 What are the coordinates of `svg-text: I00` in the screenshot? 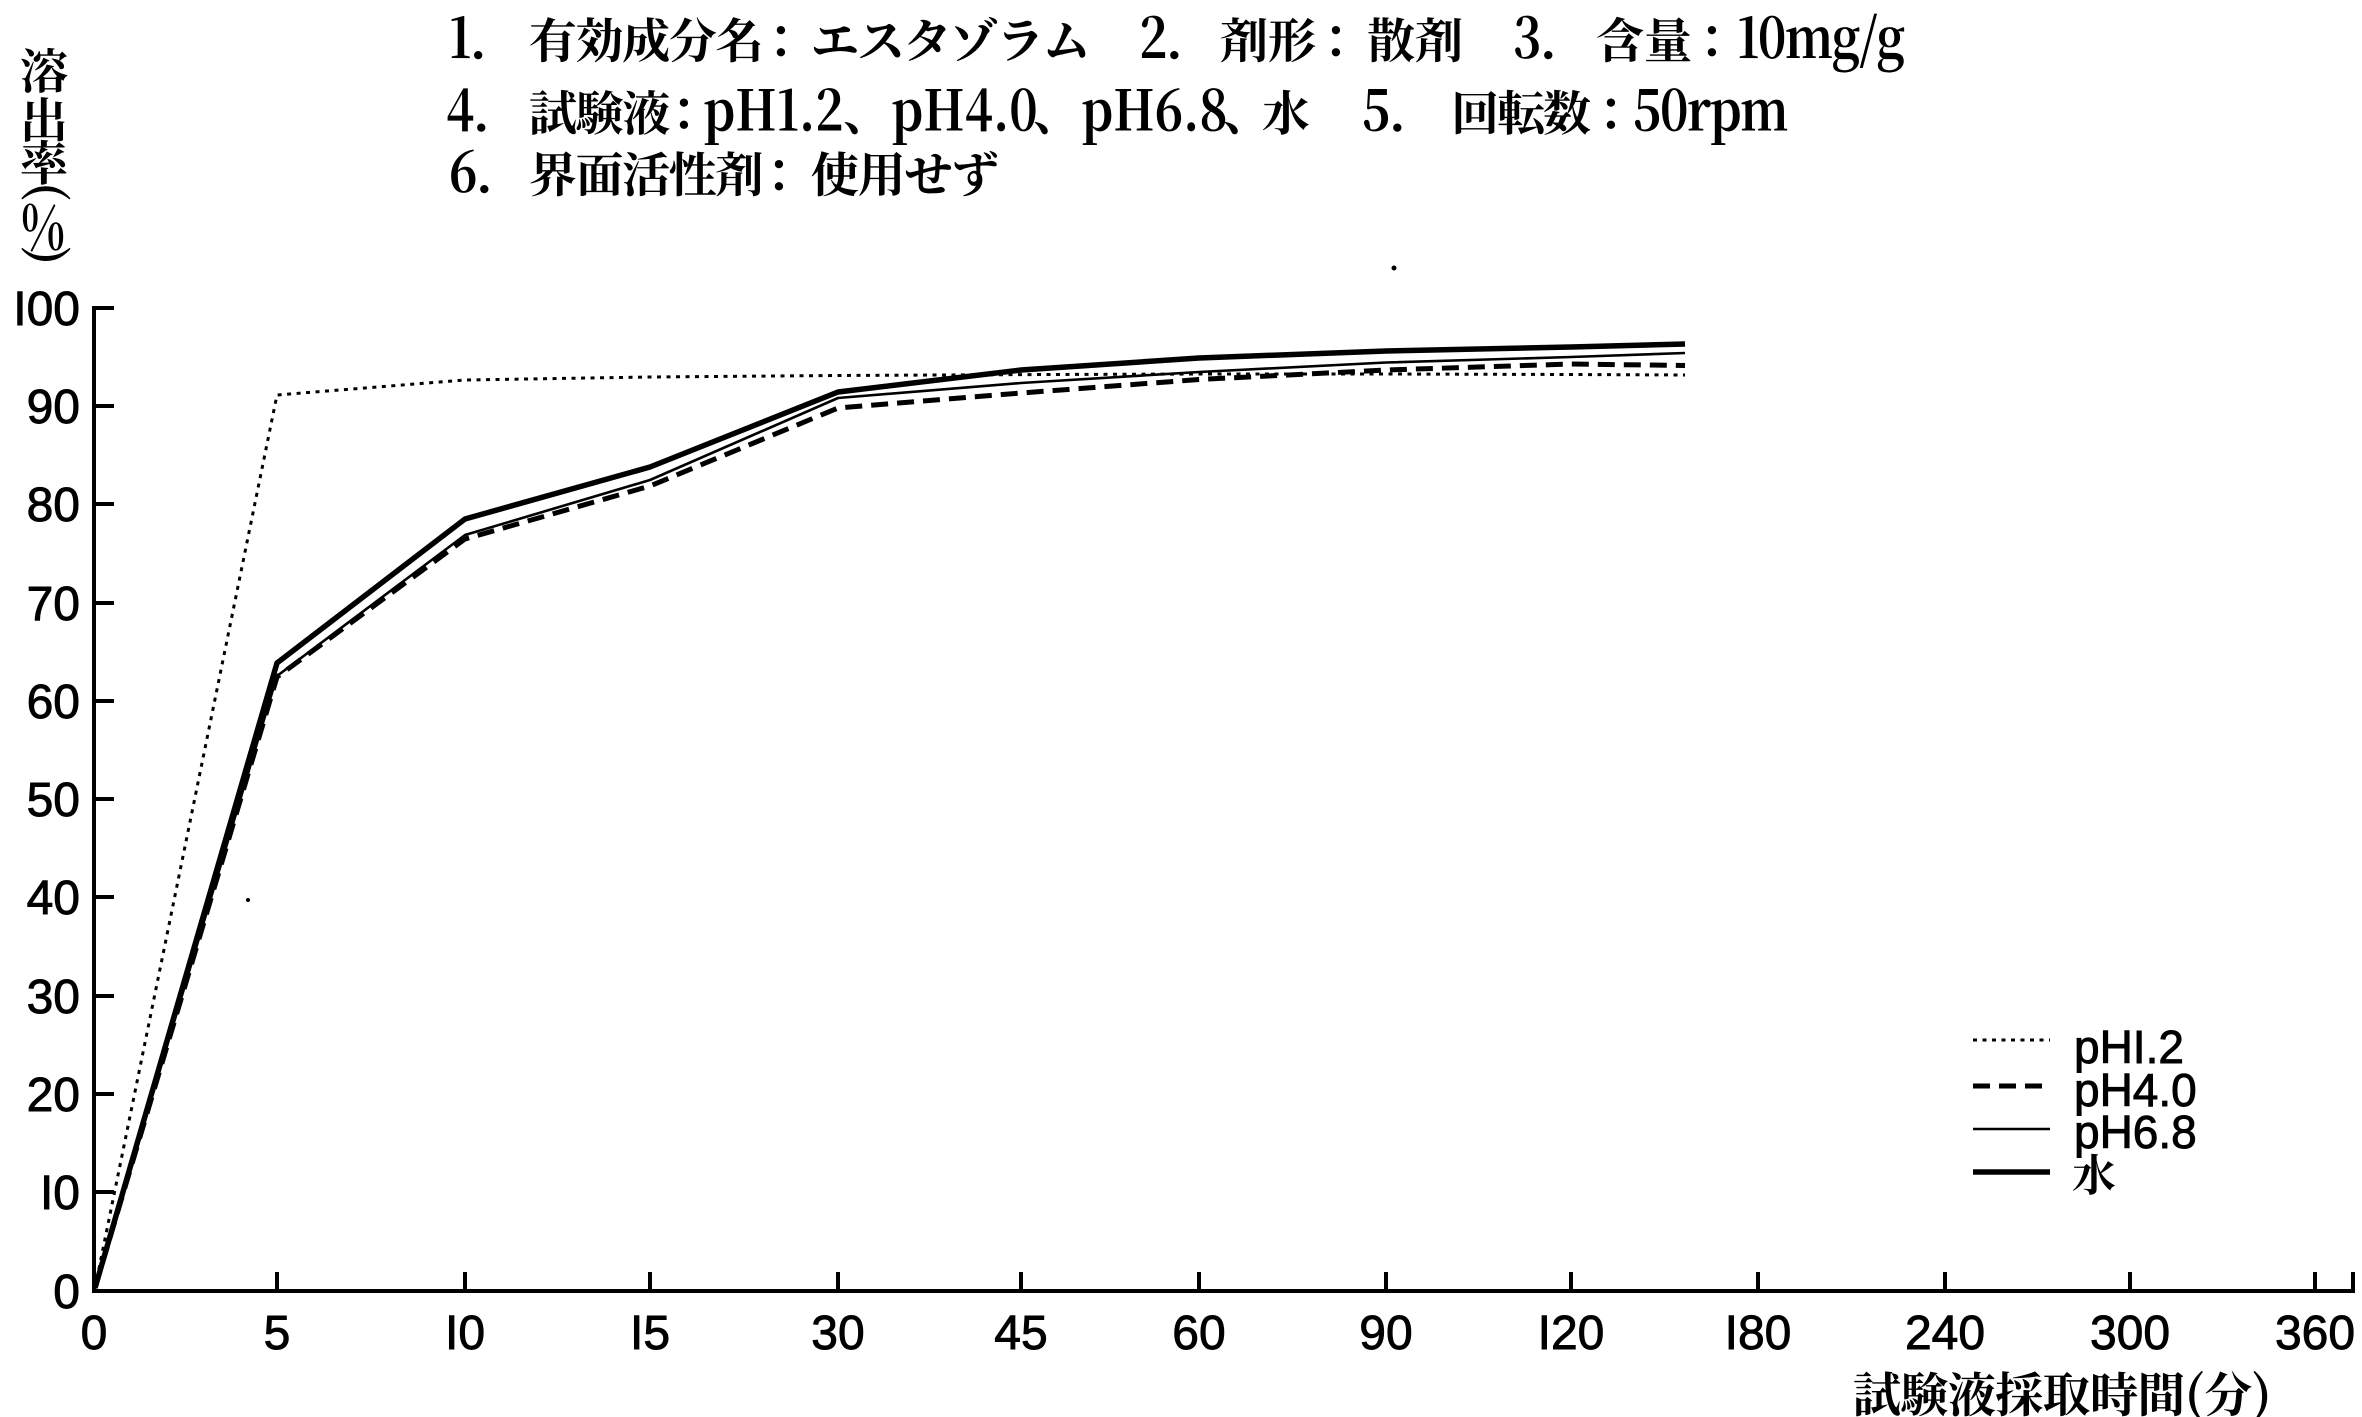 It's located at (46, 309).